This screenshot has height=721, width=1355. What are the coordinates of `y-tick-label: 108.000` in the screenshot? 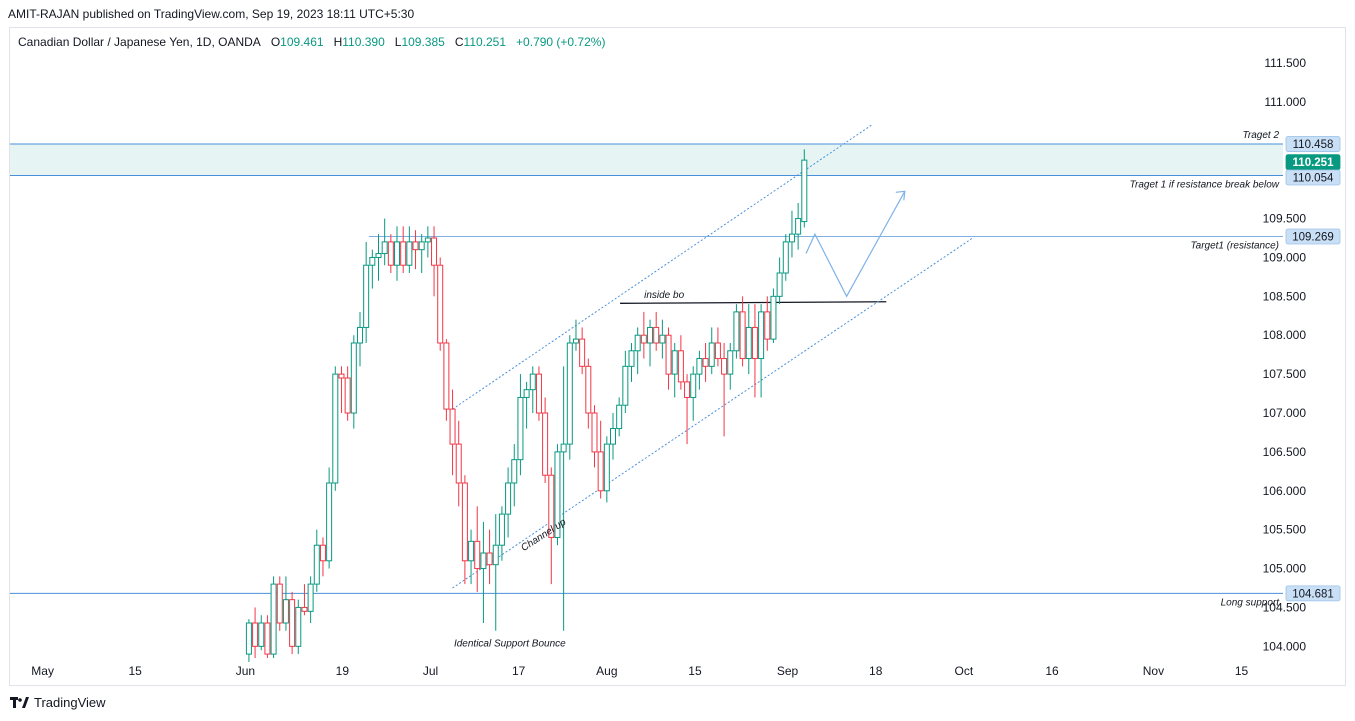 It's located at (1285, 335).